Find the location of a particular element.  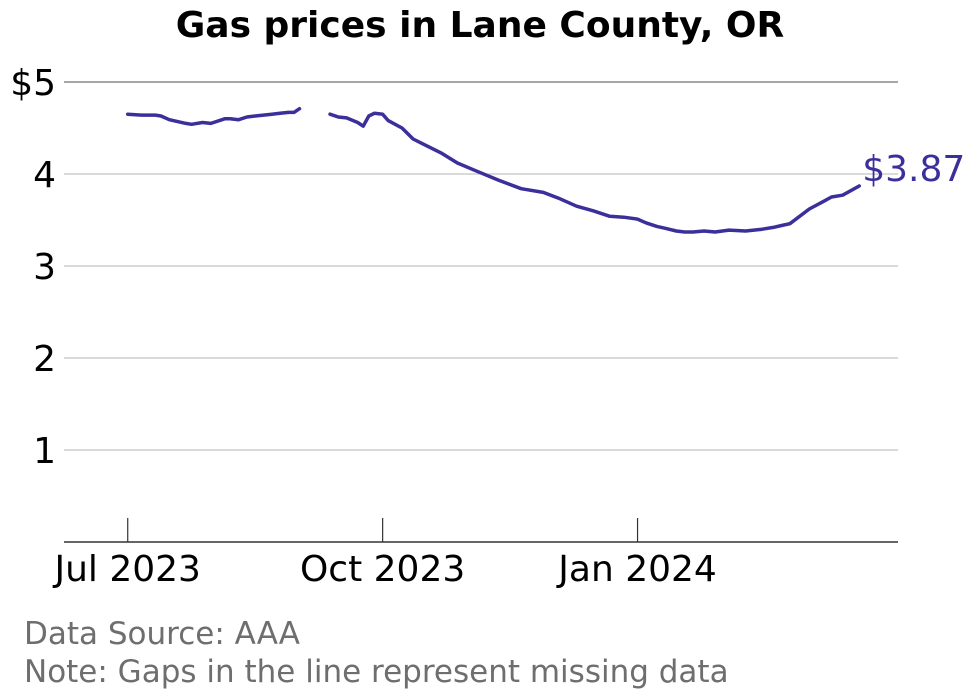

y-tick-label: 1 is located at coordinates (44, 451).